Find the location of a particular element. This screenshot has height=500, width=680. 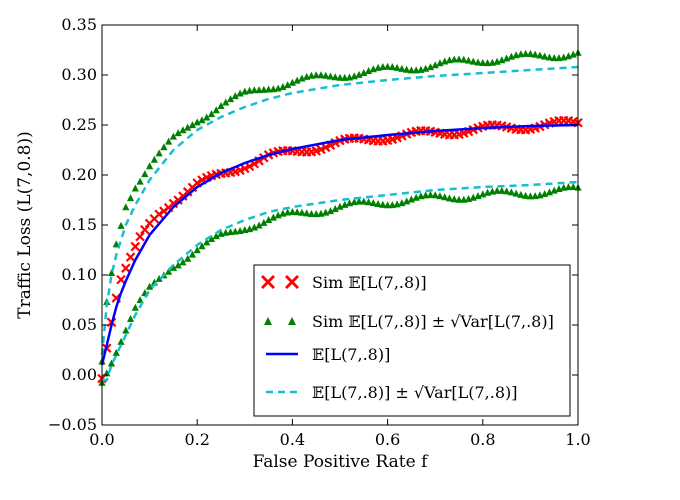

legend-entry-sim-band: Sim 𝔼[L(7,.8)] ± √Var[L(7,.8)] is located at coordinates (409, 321).